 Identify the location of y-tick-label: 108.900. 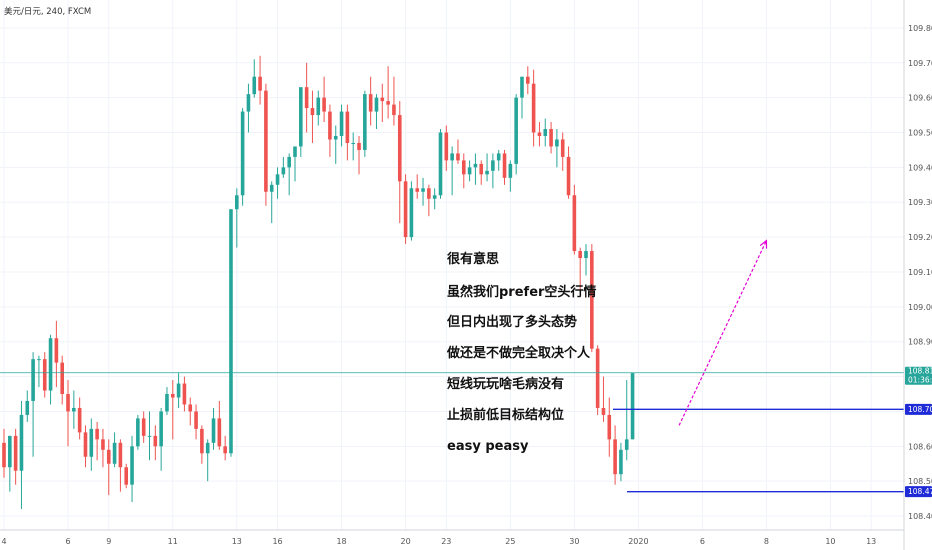
(920, 342).